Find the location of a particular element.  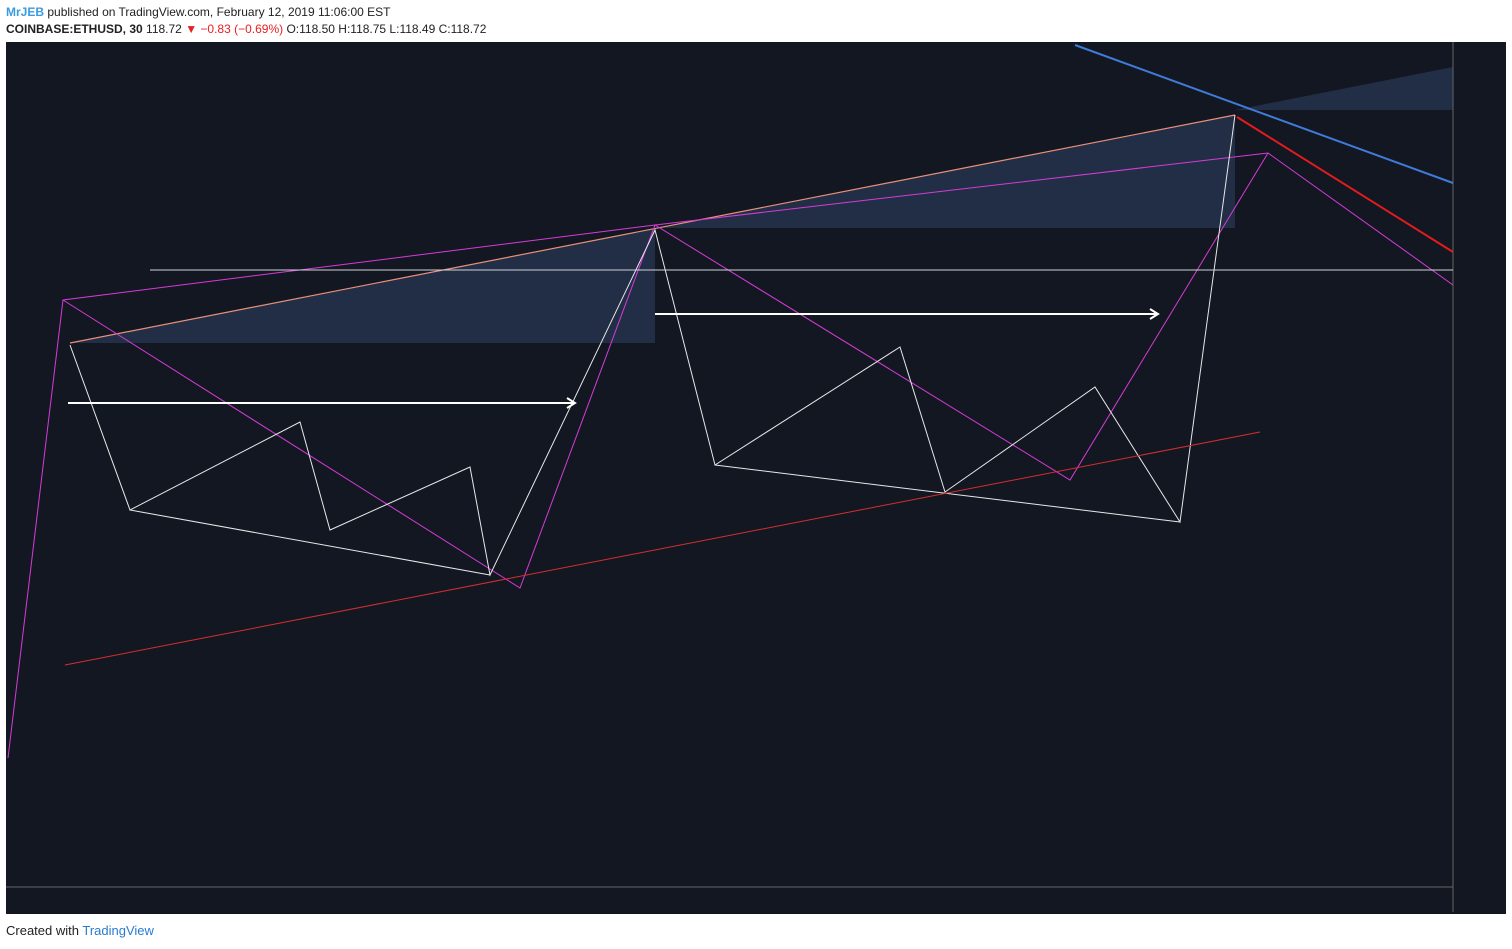

author: MrJEB is located at coordinates (25, 12).